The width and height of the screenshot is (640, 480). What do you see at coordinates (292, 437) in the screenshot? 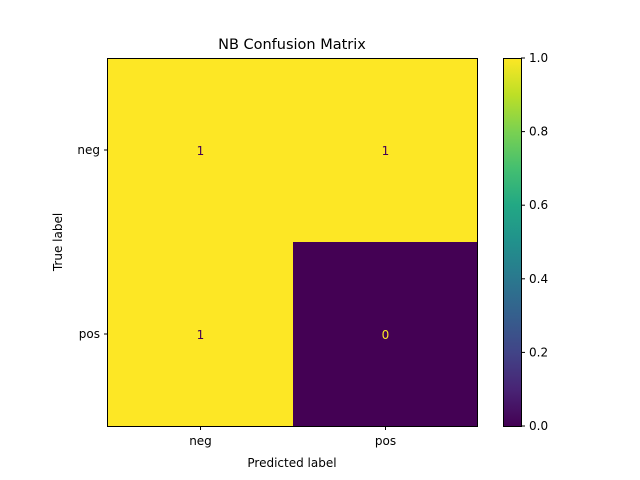
I see `x-axis: neg pos` at bounding box center [292, 437].